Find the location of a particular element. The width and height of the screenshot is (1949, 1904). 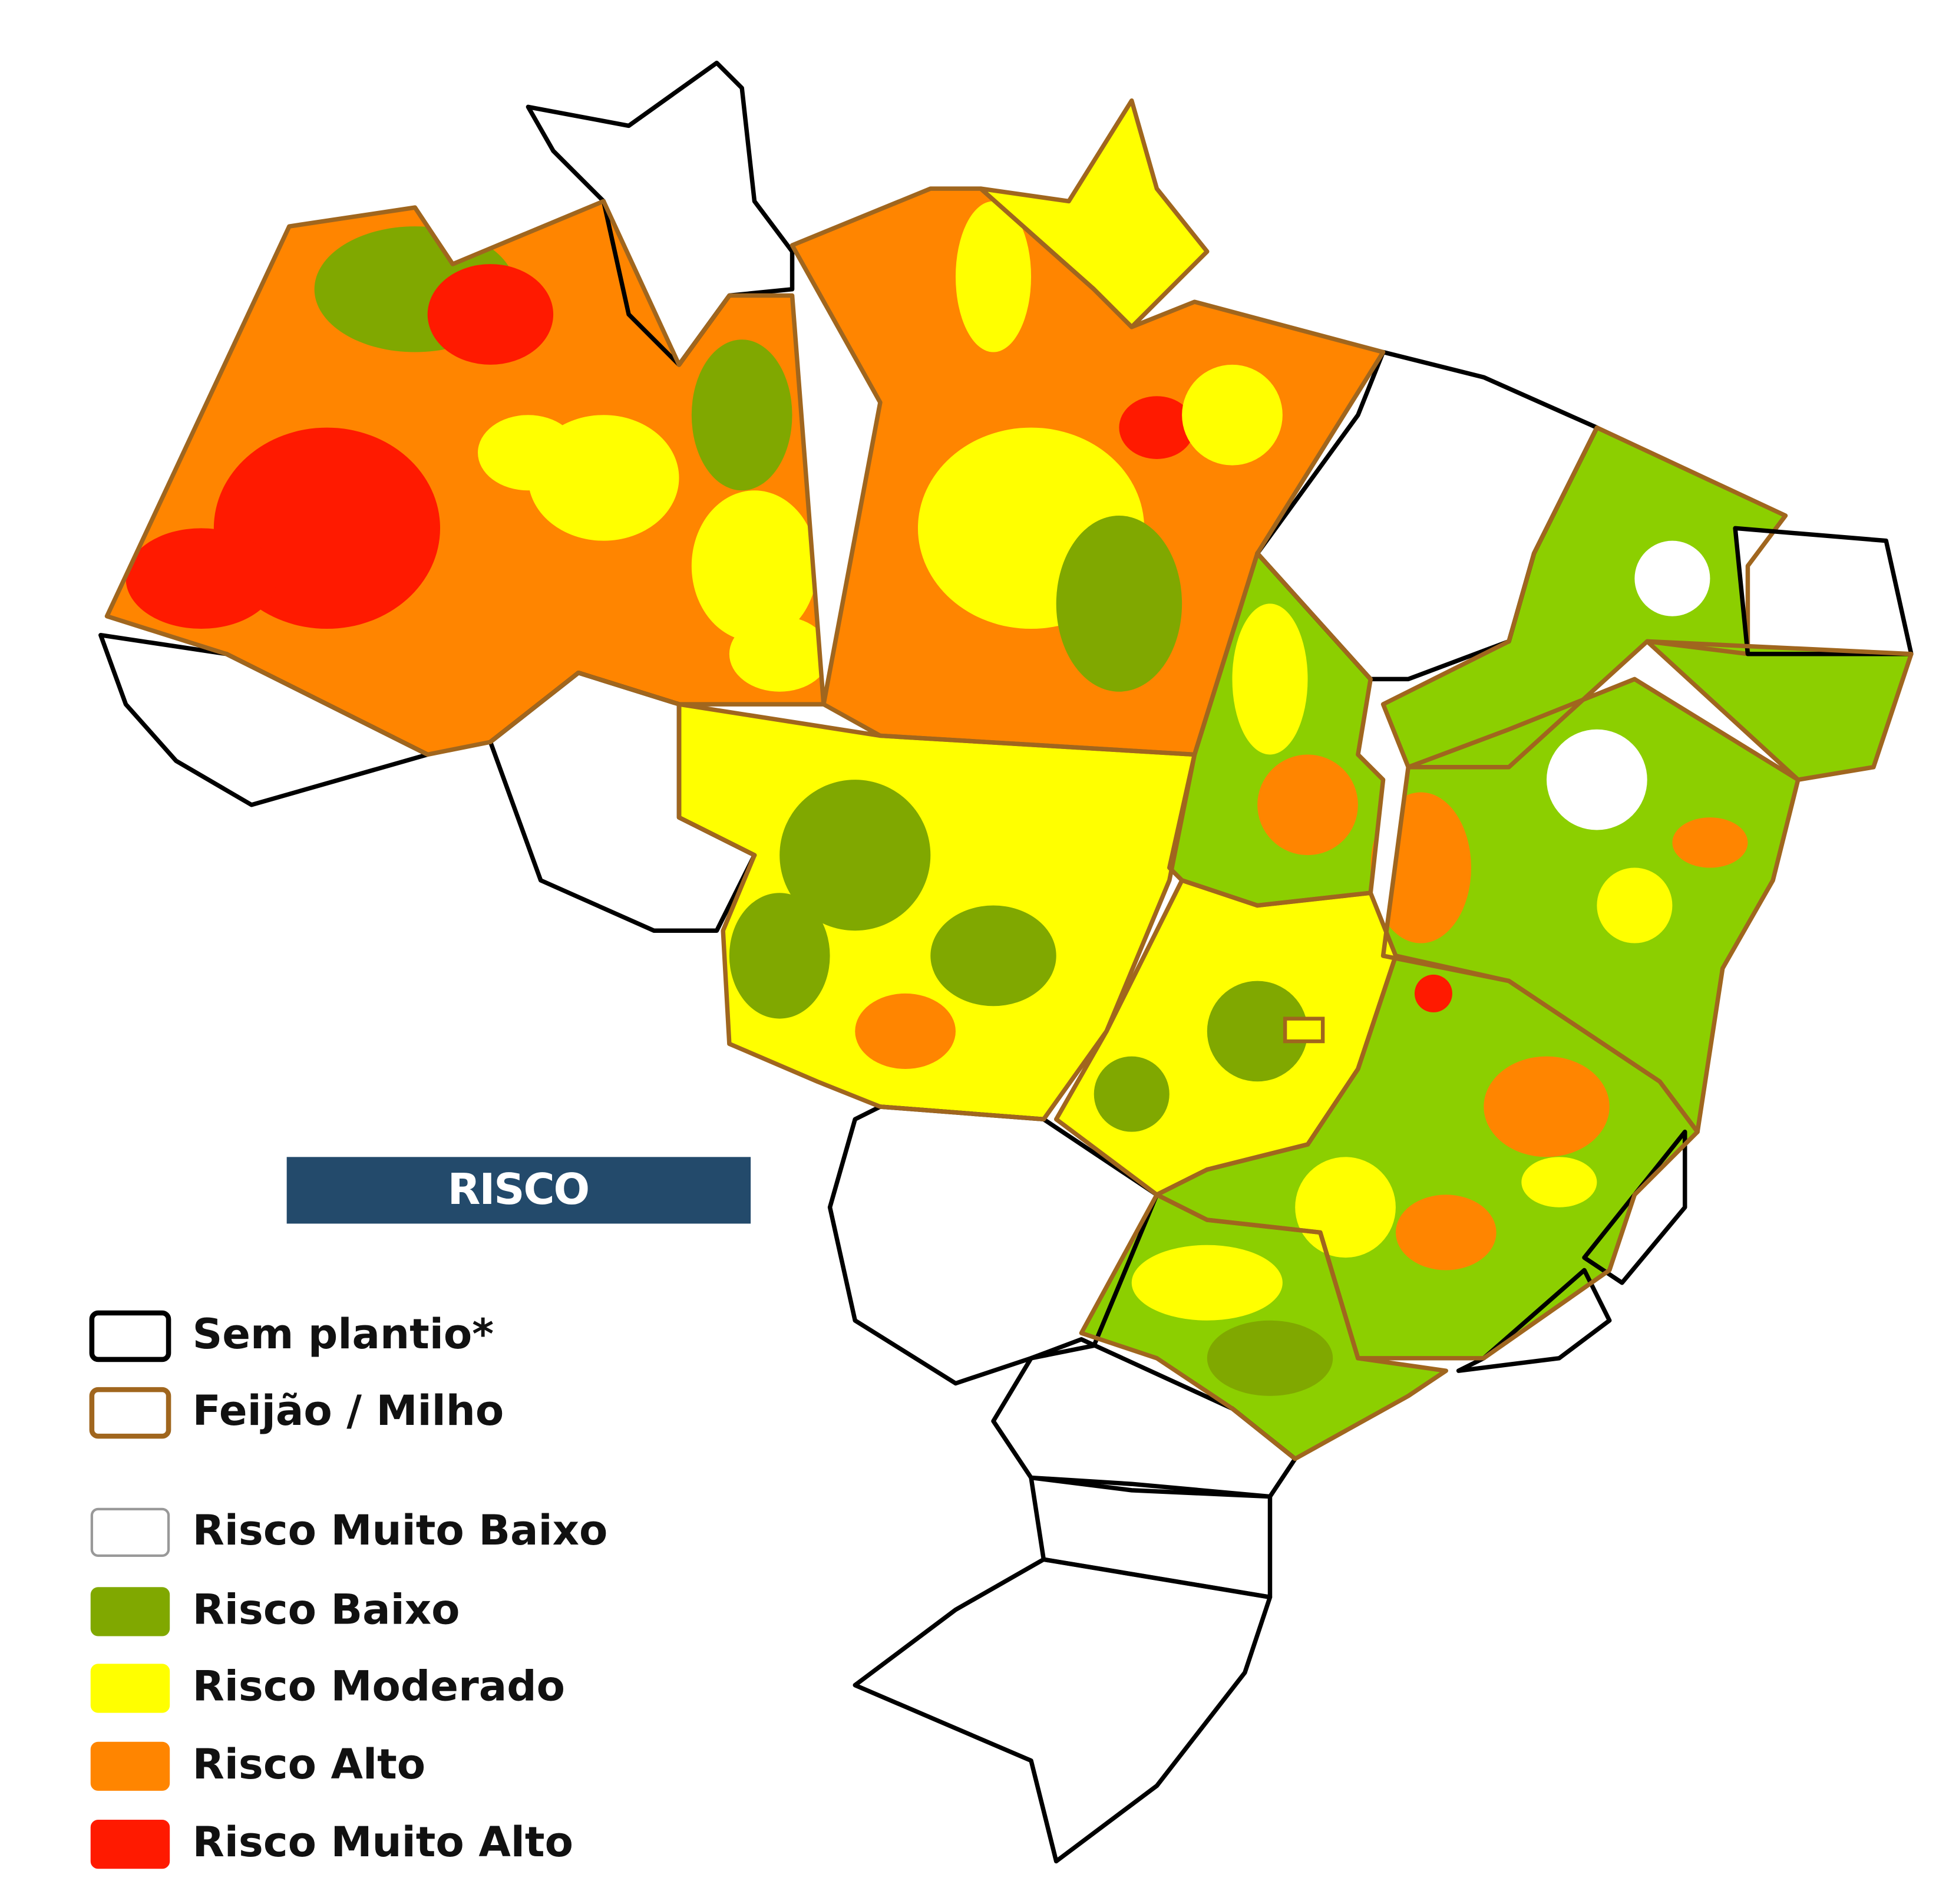

legend-label: Risco Moderado is located at coordinates (379, 1686).